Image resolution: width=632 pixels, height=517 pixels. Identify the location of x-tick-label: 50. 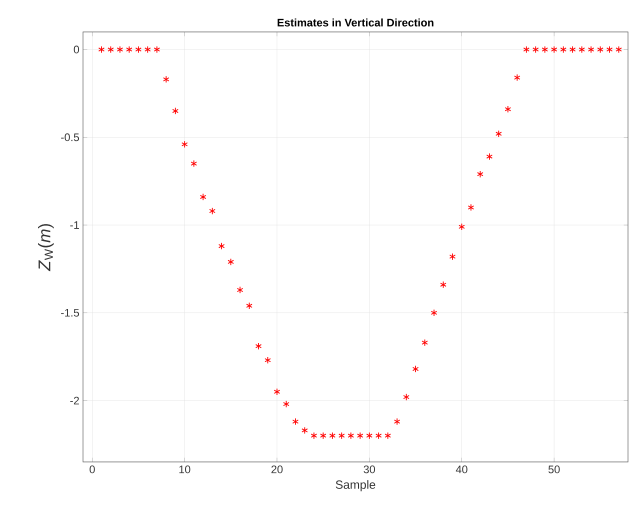
(554, 470).